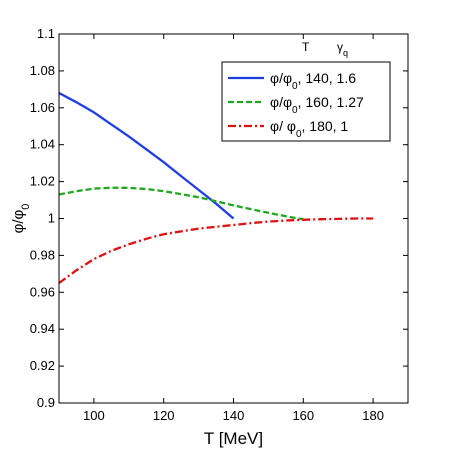 This screenshot has height=452, width=452. Describe the element at coordinates (331, 102) in the screenshot. I see `legend-label-rest-1: , 160, 1.27` at that location.